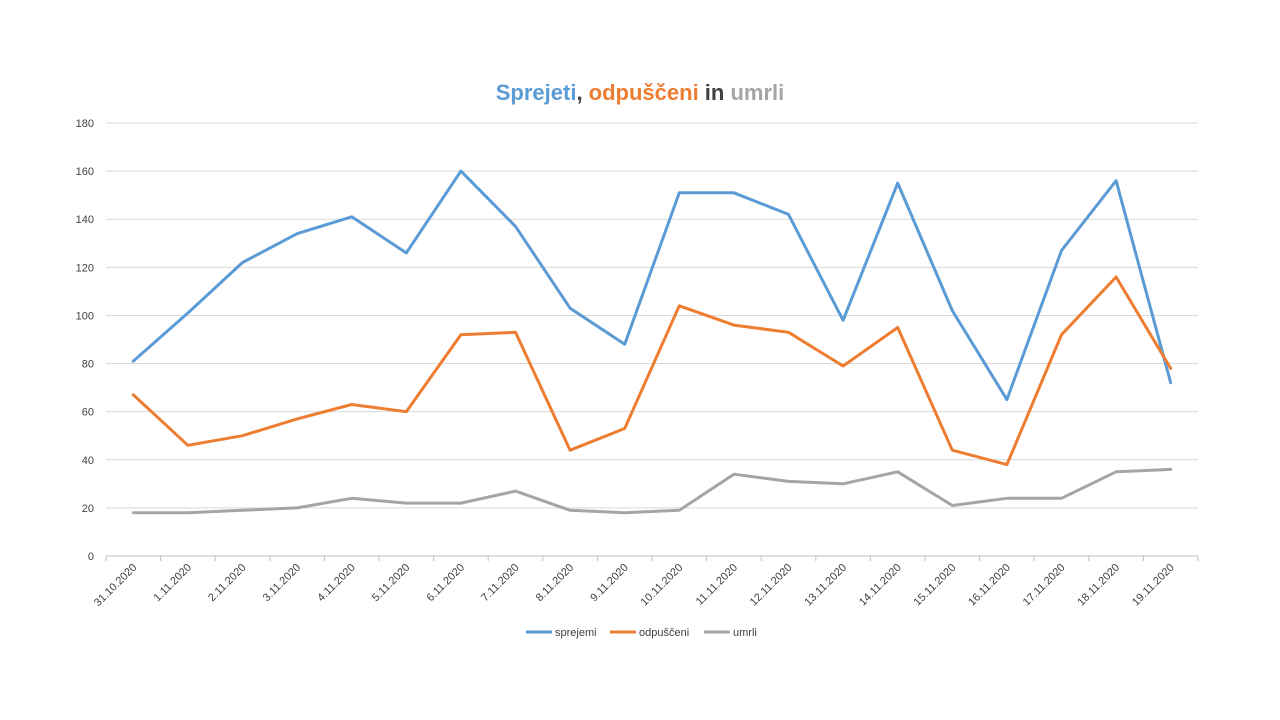 This screenshot has width=1280, height=720. I want to click on y-tick-label-0: 0, so click(91, 557).